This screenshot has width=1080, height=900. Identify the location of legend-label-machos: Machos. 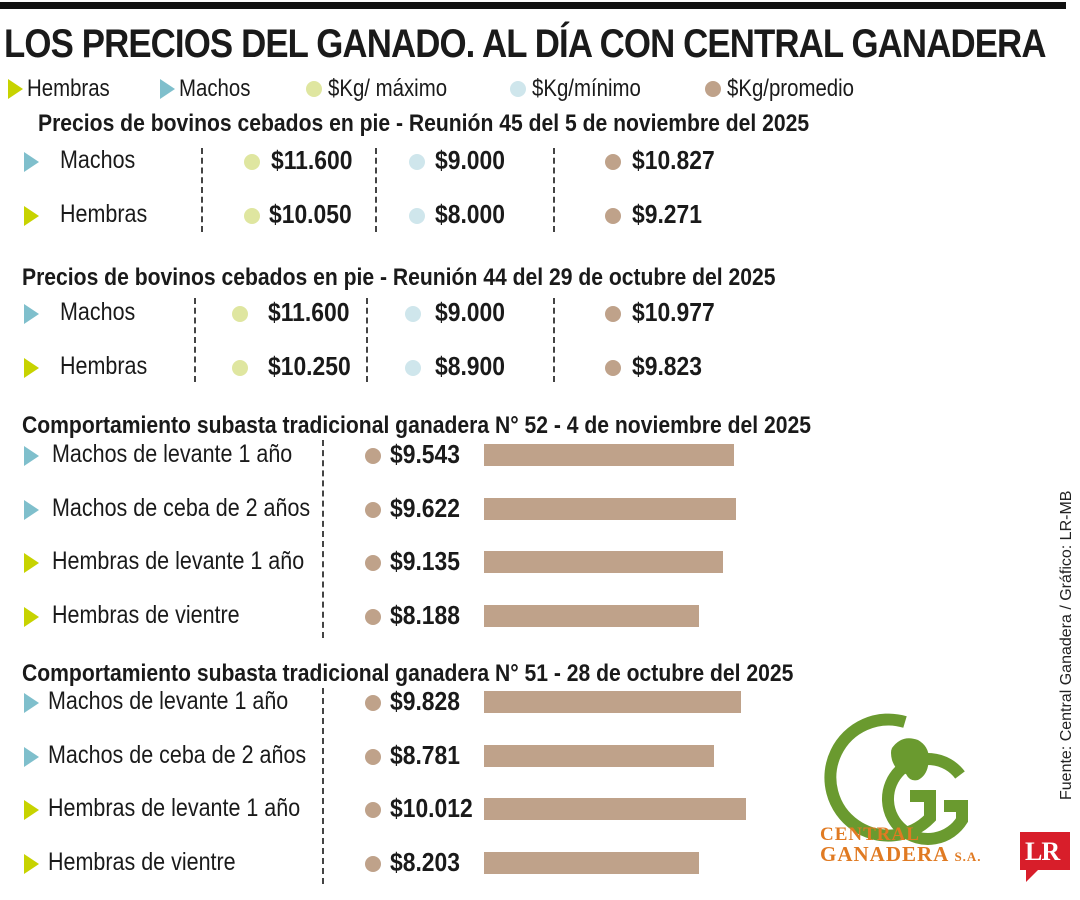
(215, 88).